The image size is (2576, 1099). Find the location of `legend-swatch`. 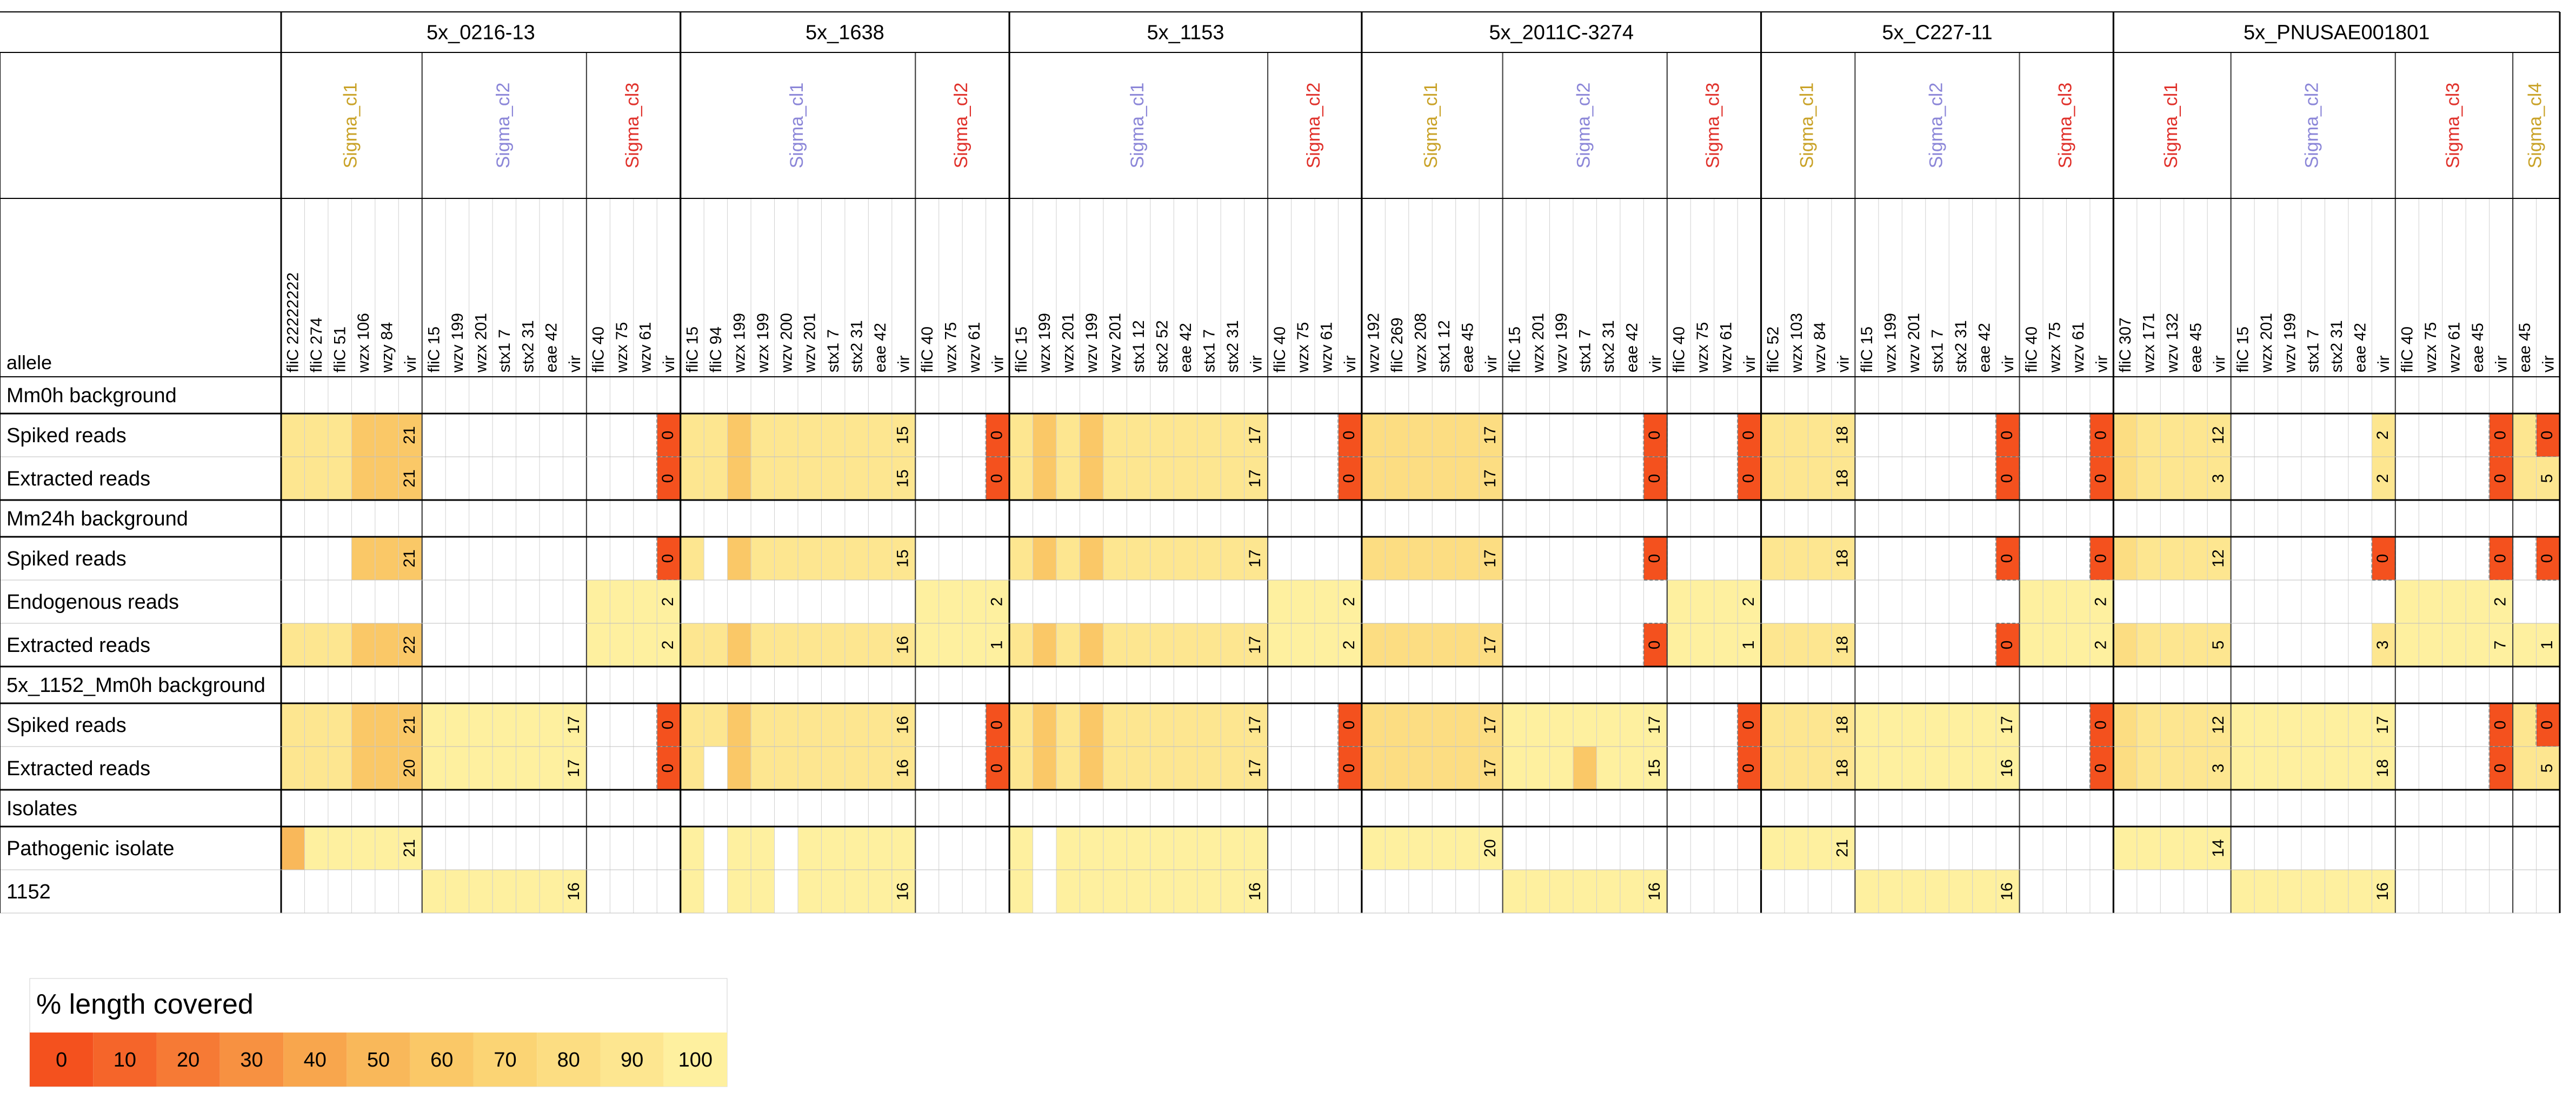

legend-swatch is located at coordinates (188, 1060).